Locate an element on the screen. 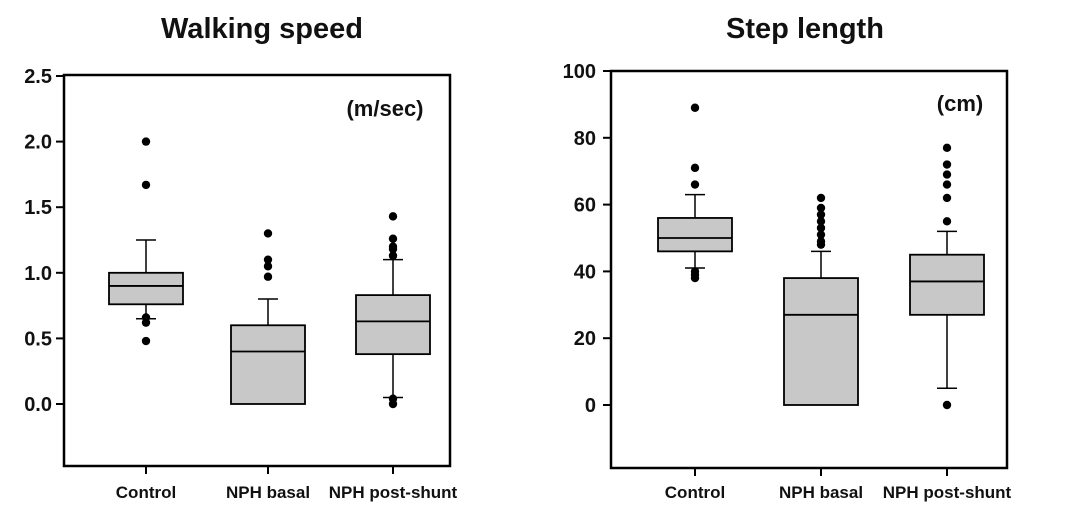 This screenshot has width=1077, height=510. y-axis: 0 20 40 60 80 100 is located at coordinates (587, 239).